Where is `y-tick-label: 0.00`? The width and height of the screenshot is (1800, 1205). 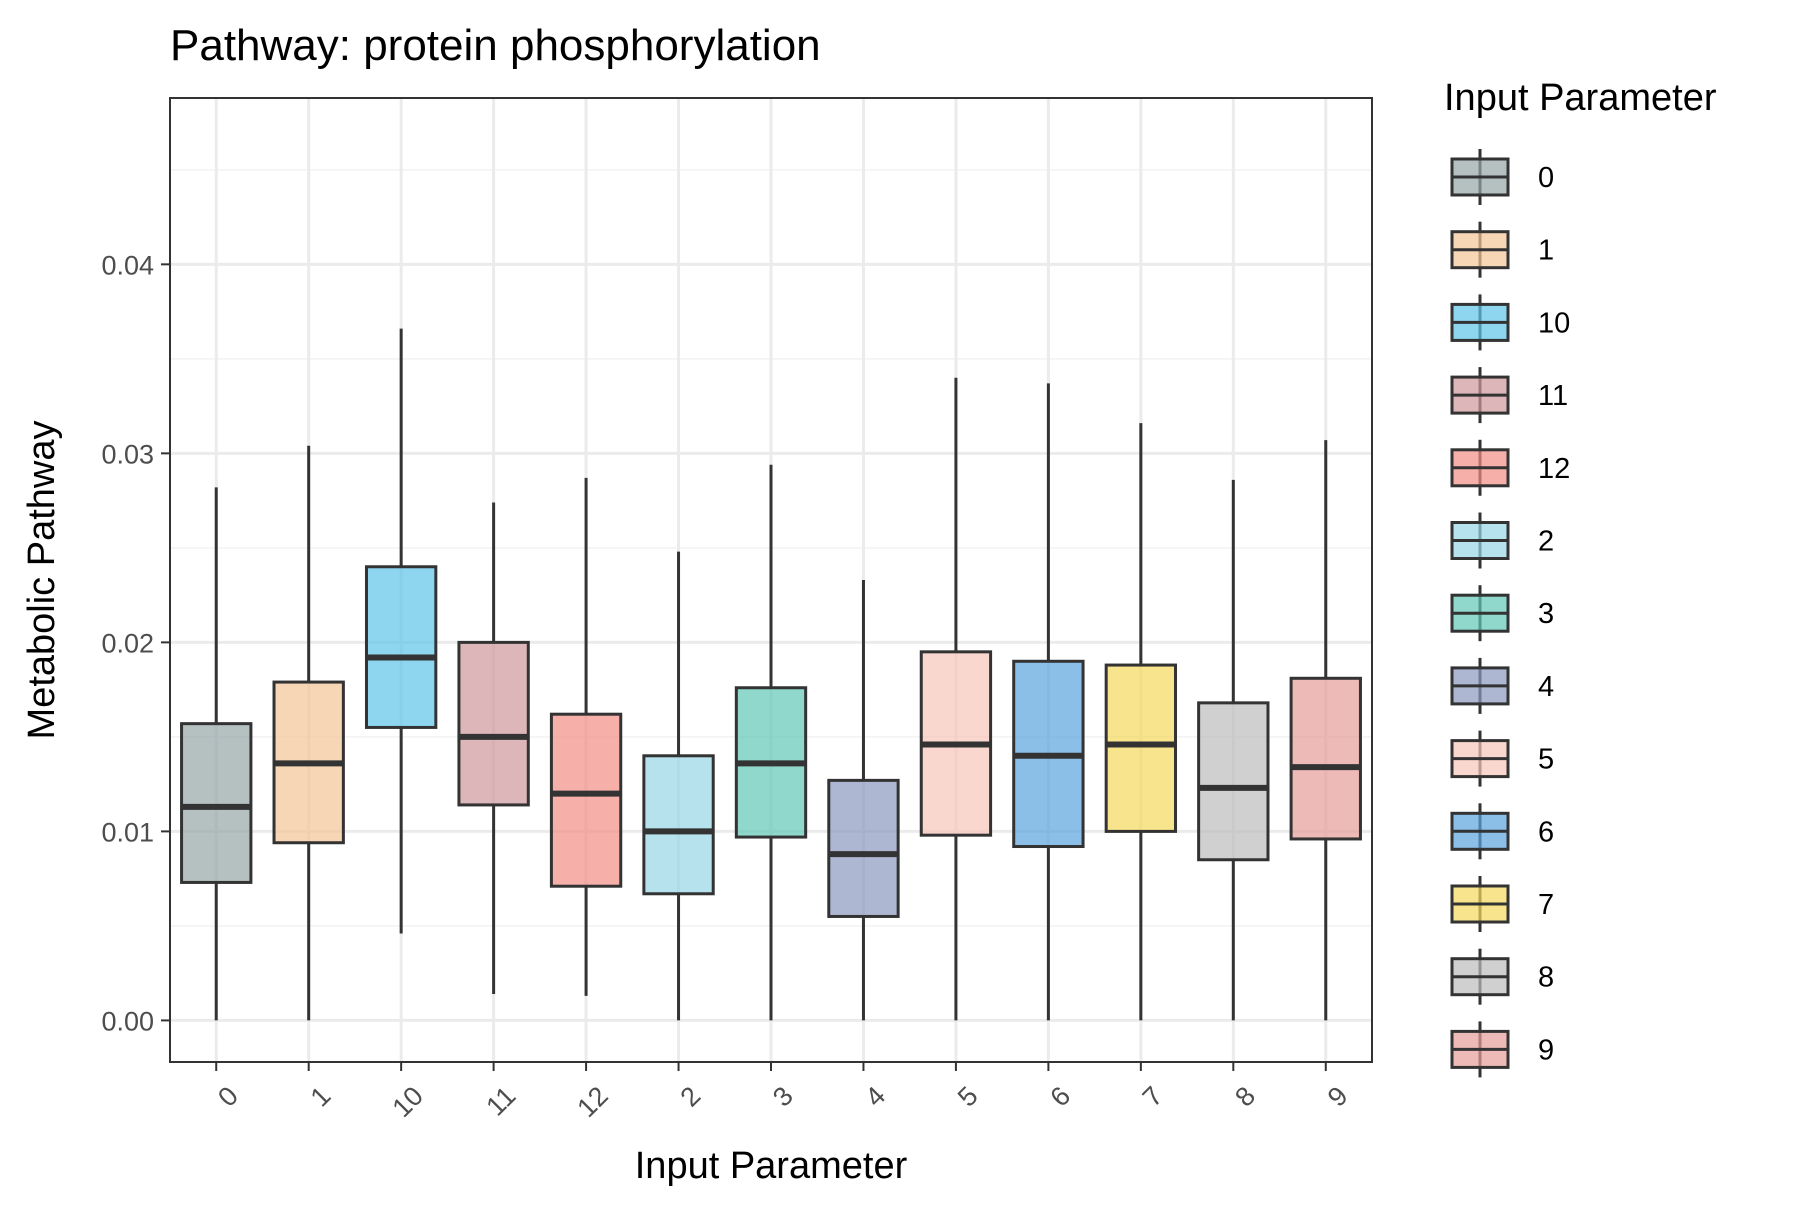
y-tick-label: 0.00 is located at coordinates (127, 1021).